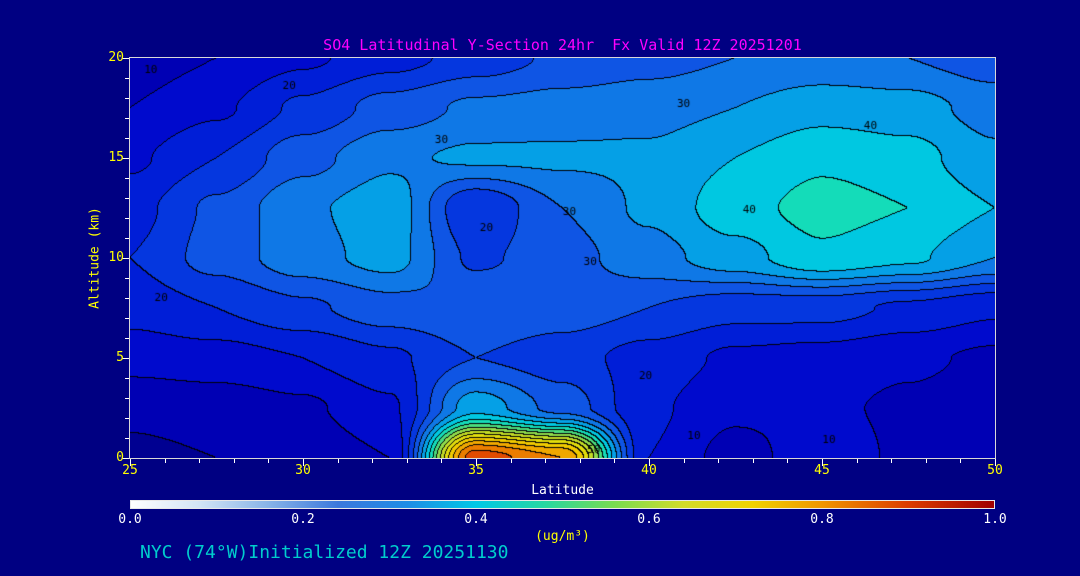  I want to click on x-tick-label: 45, so click(822, 470).